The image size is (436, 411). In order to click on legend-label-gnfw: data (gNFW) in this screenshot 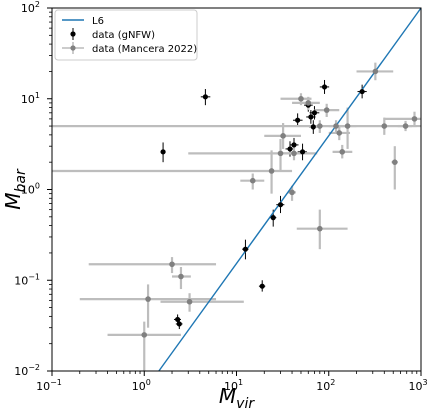, I will do `click(123, 35)`.